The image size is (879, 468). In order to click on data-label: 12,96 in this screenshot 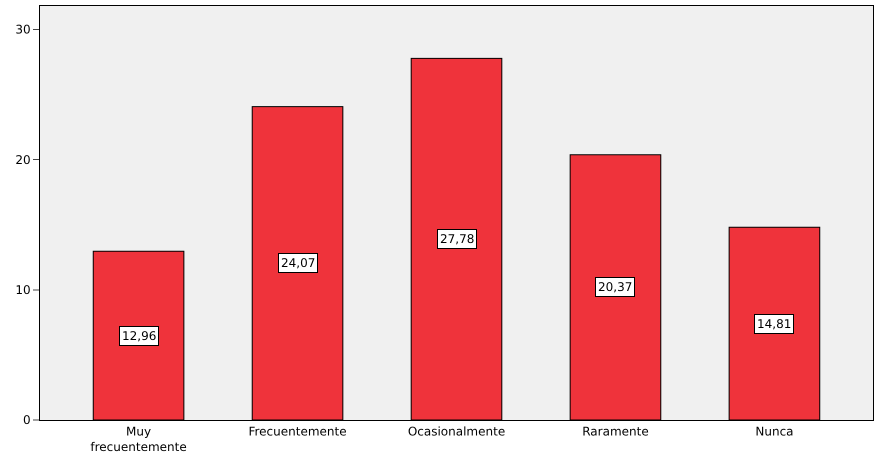, I will do `click(139, 336)`.